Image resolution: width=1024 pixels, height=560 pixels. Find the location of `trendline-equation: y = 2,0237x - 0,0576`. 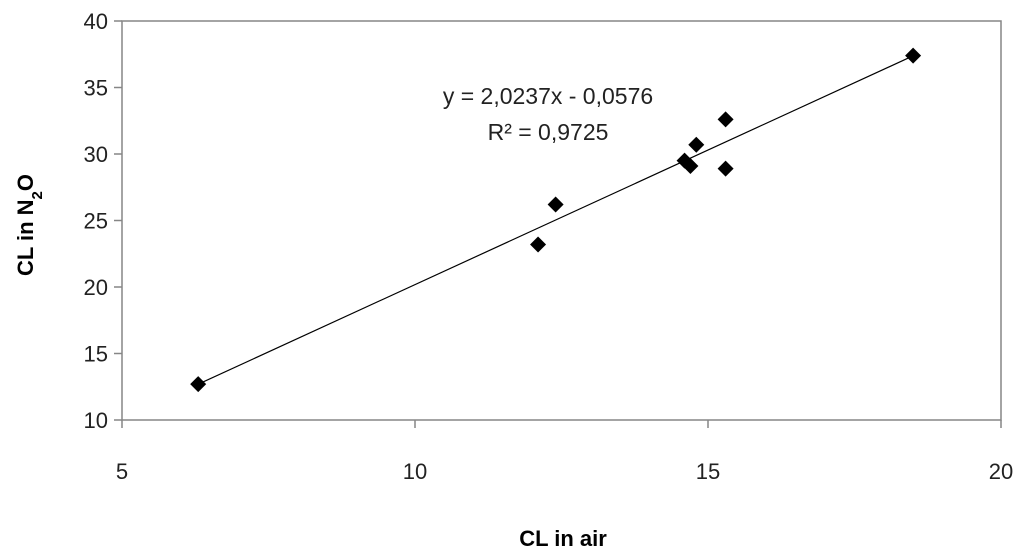

trendline-equation: y = 2,0237x - 0,0576 is located at coordinates (548, 96).